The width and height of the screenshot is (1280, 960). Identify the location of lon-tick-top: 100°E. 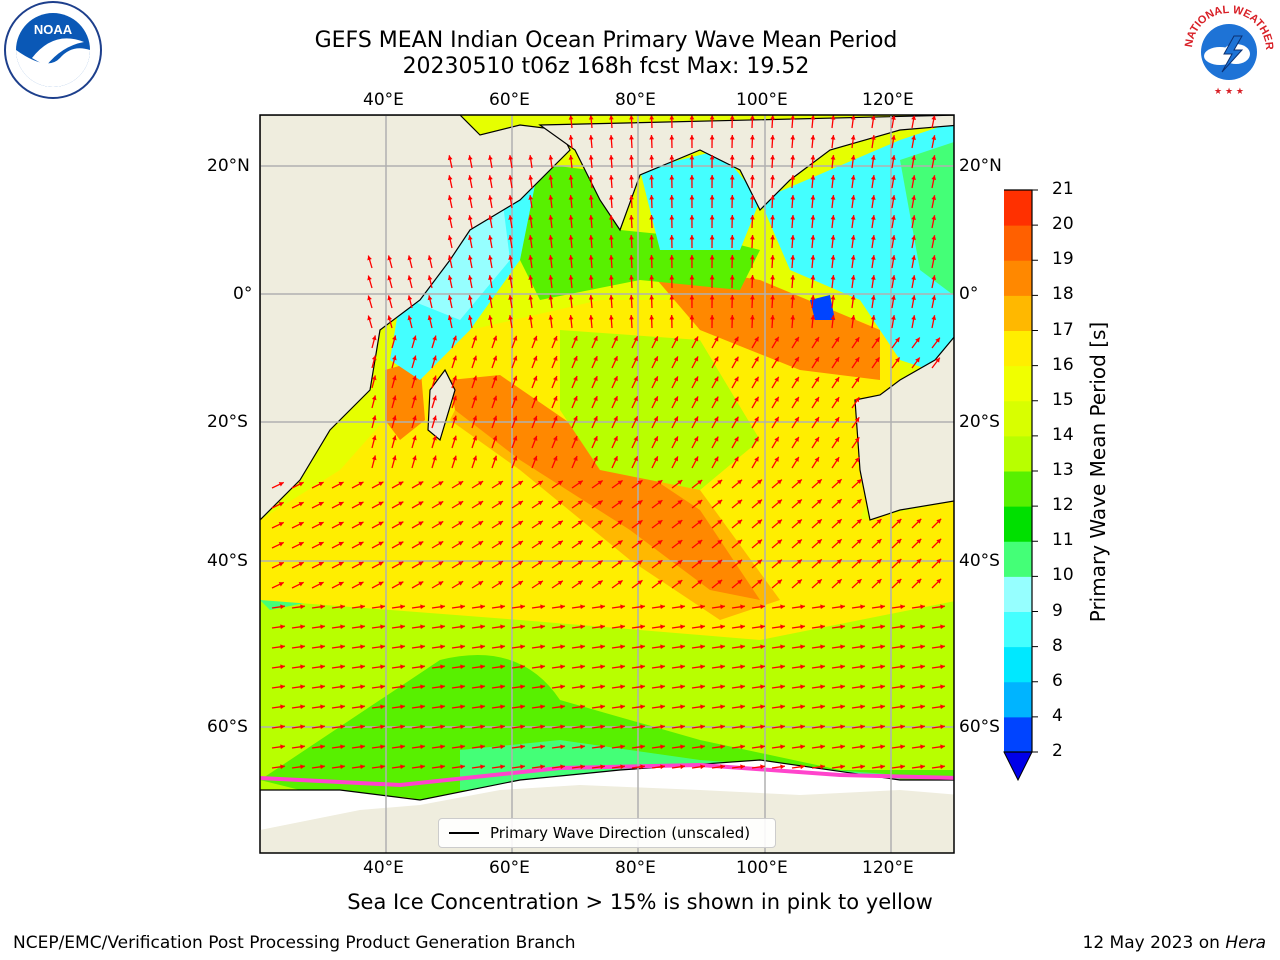
(762, 100).